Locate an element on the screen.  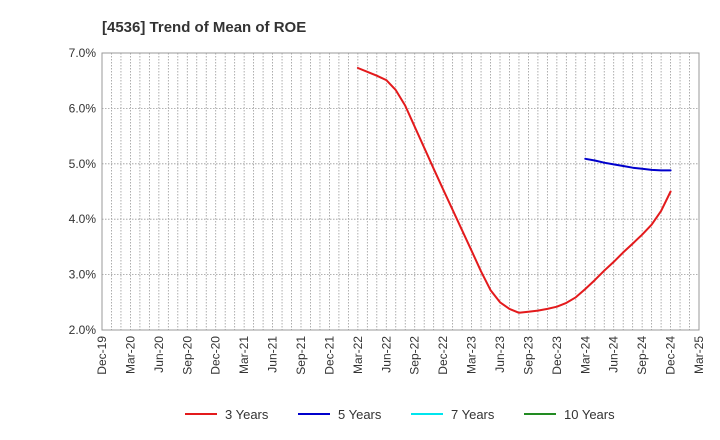
x-tick-label: Dec-23 is located at coordinates (557, 355).